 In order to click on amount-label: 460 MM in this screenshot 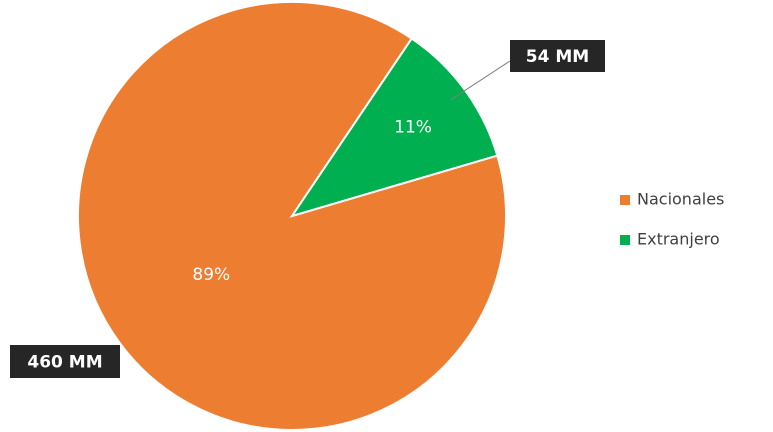, I will do `click(64, 363)`.